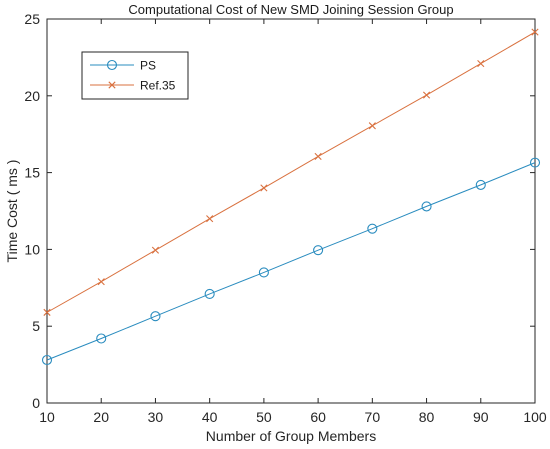 The width and height of the screenshot is (550, 449). What do you see at coordinates (535, 417) in the screenshot?
I see `x-tick-label: 100` at bounding box center [535, 417].